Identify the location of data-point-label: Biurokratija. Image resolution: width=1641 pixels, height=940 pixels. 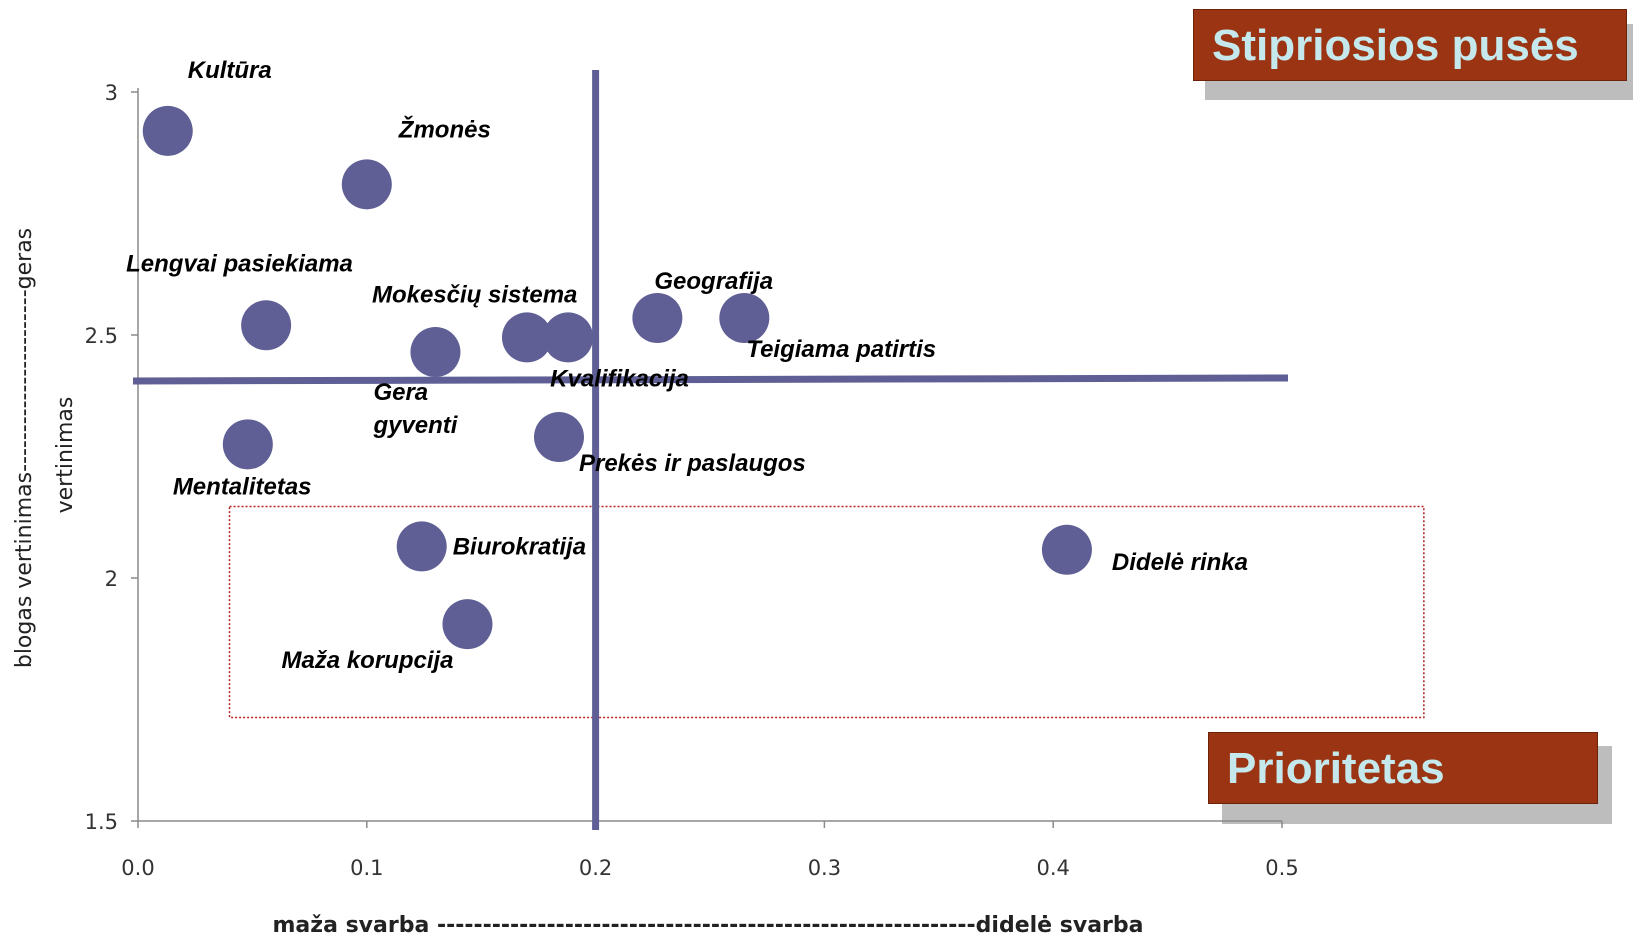
(519, 546).